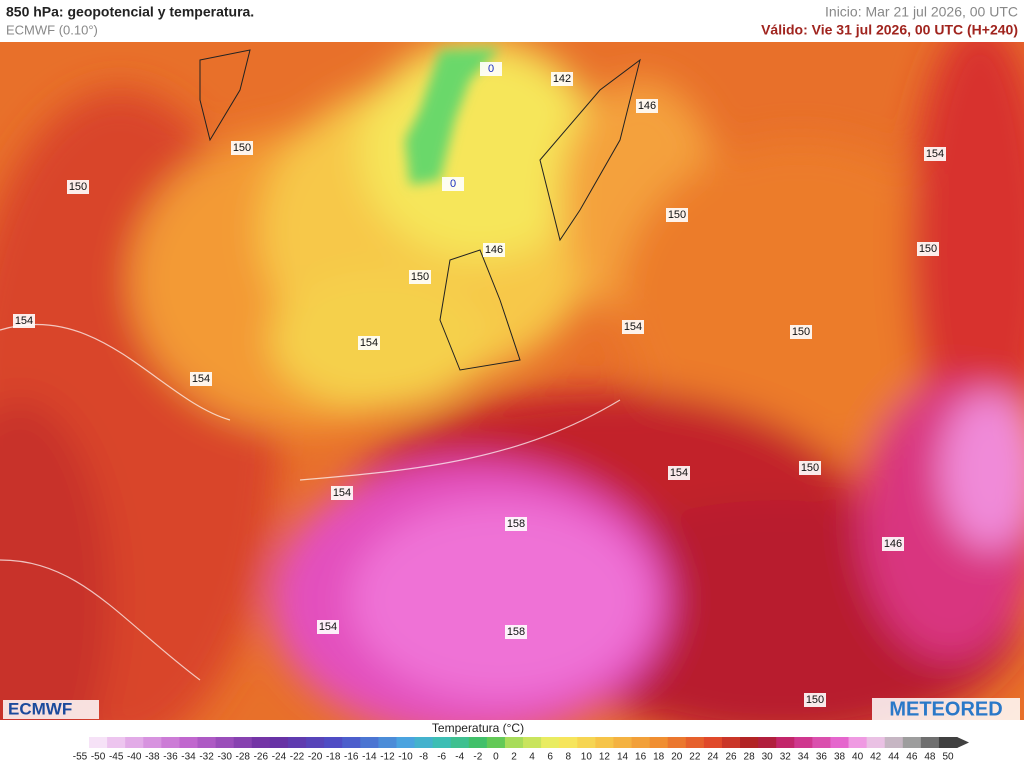 This screenshot has width=1024, height=769. I want to click on colorbar-label: -36, so click(170, 757).